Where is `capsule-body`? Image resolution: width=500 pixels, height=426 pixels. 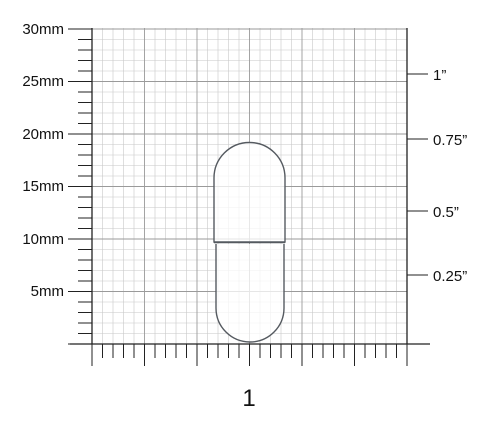 capsule-body is located at coordinates (250, 293).